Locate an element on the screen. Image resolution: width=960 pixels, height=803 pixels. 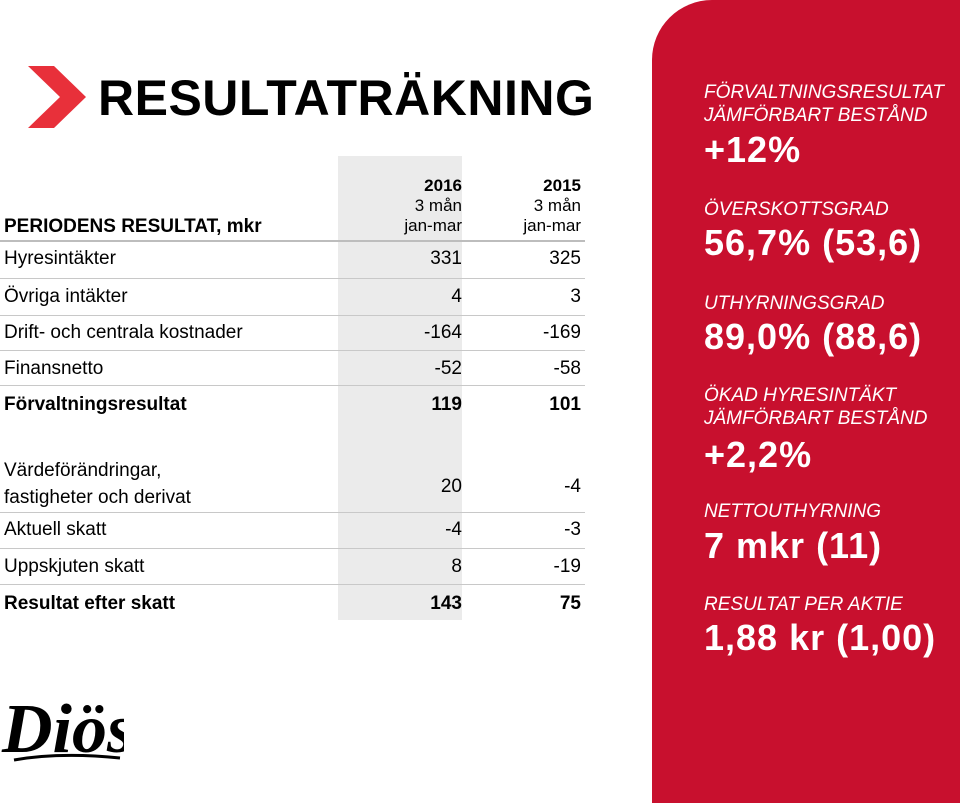
value-2016: 20 is located at coordinates (451, 486).